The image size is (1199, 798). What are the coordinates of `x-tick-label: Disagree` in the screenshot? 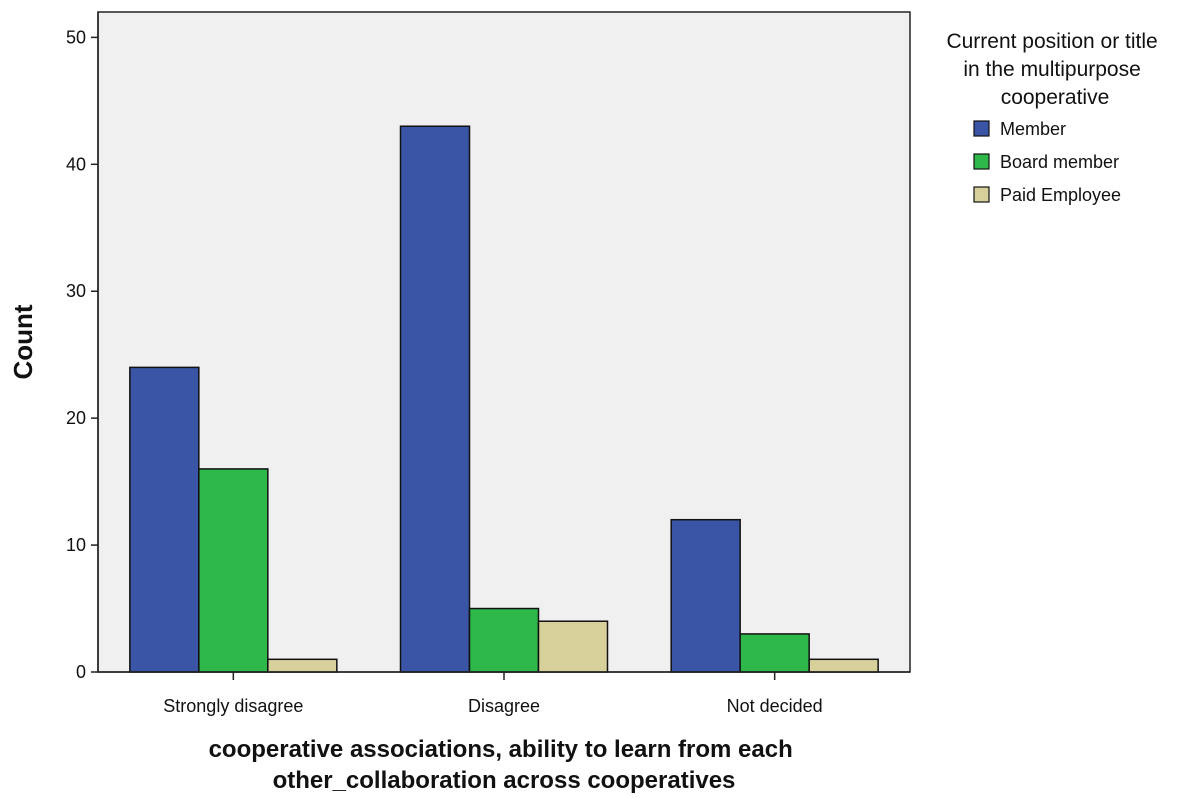 It's located at (504, 706).